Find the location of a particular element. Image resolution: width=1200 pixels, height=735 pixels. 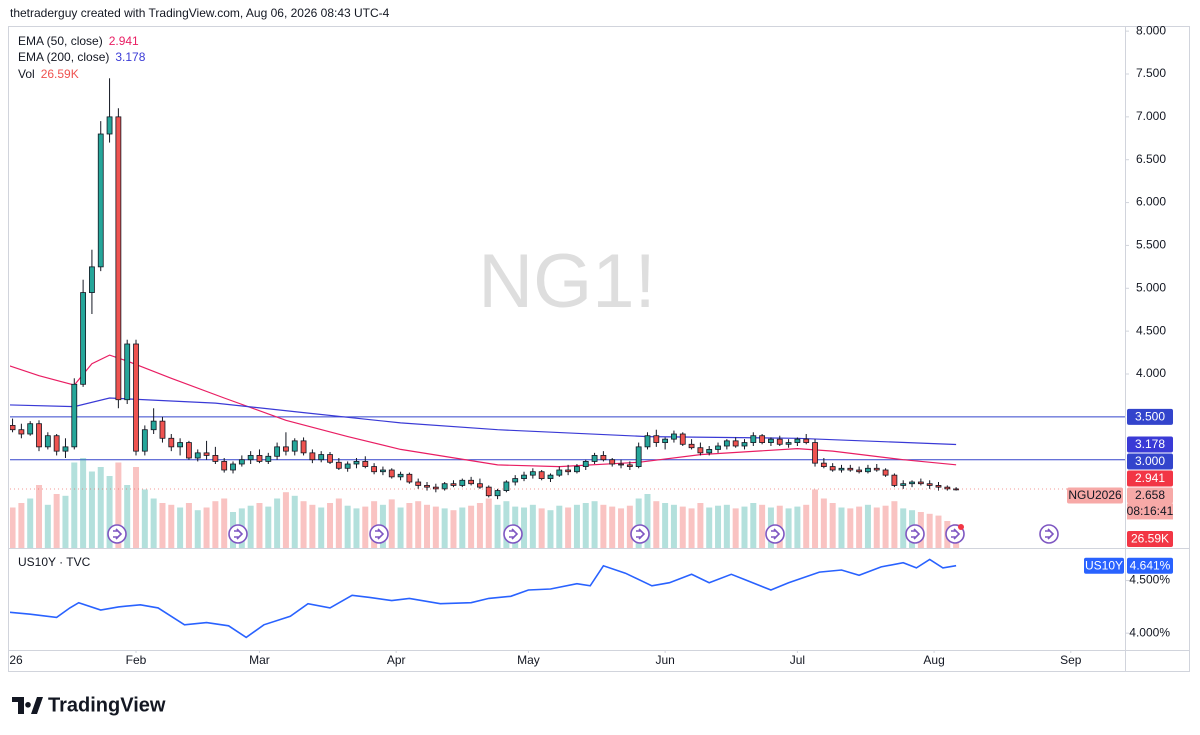

x-tick-label: 26 is located at coordinates (16, 660).